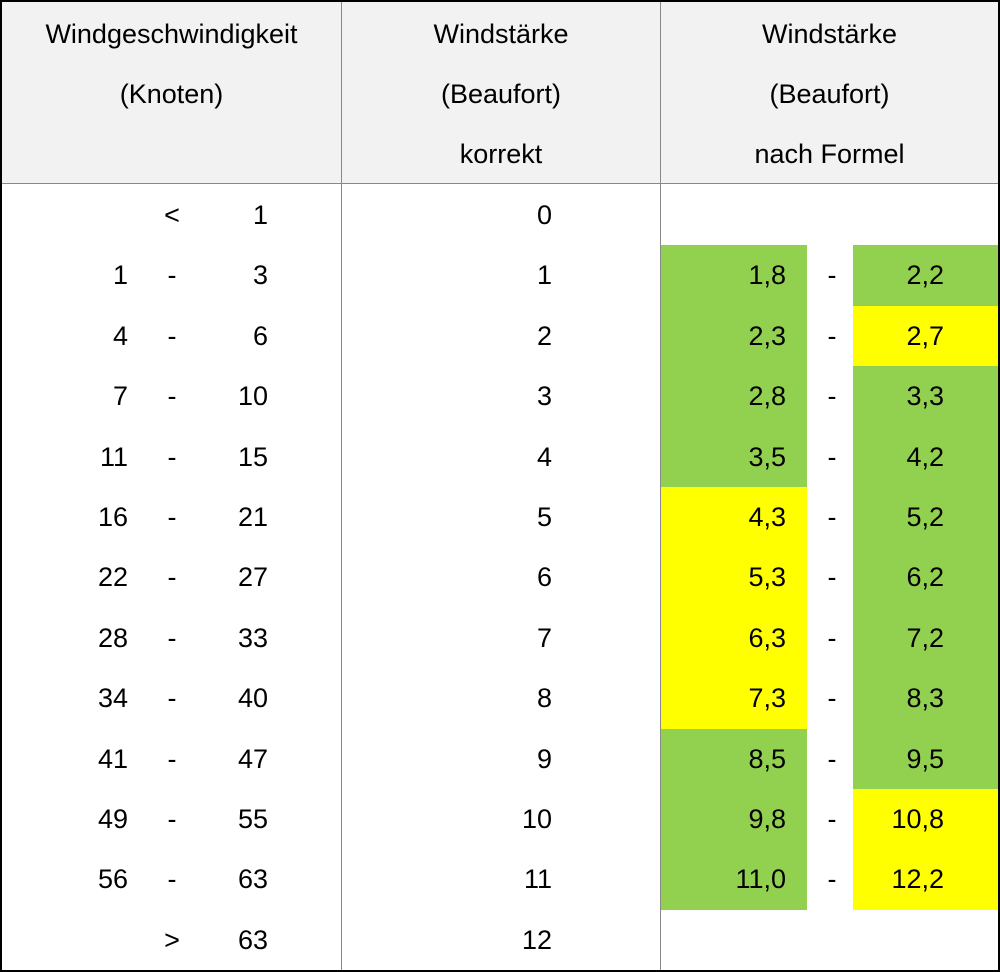 This screenshot has width=1000, height=972. I want to click on beaufort: 7, so click(544, 637).